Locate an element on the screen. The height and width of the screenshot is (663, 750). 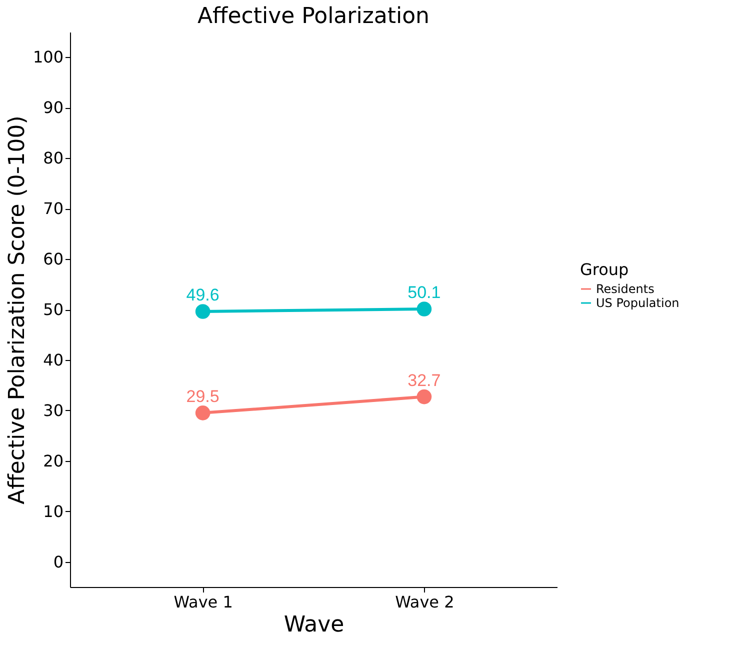
y-tick-label: 0 is located at coordinates (58, 562).